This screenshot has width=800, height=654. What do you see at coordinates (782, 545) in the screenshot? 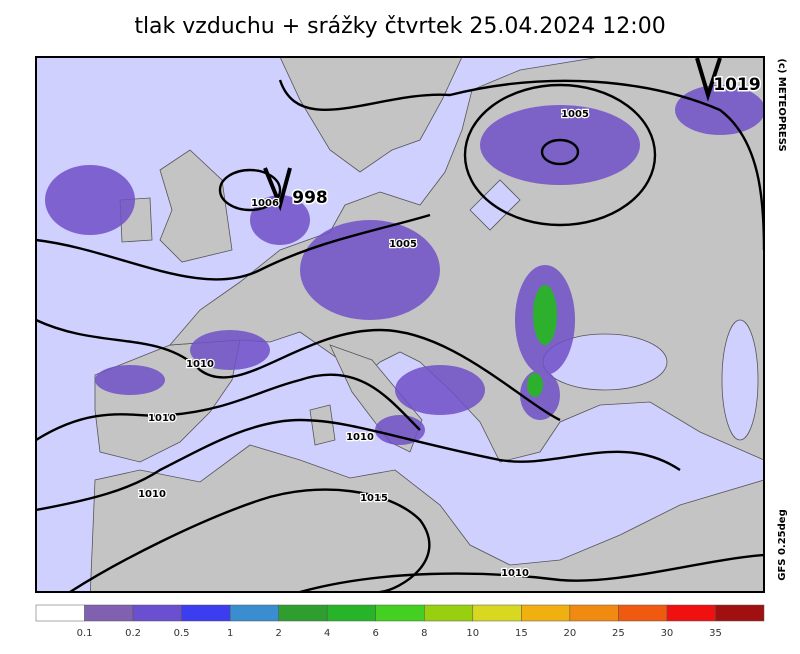
I see `model-label: GFS 0.25deg` at bounding box center [782, 545].